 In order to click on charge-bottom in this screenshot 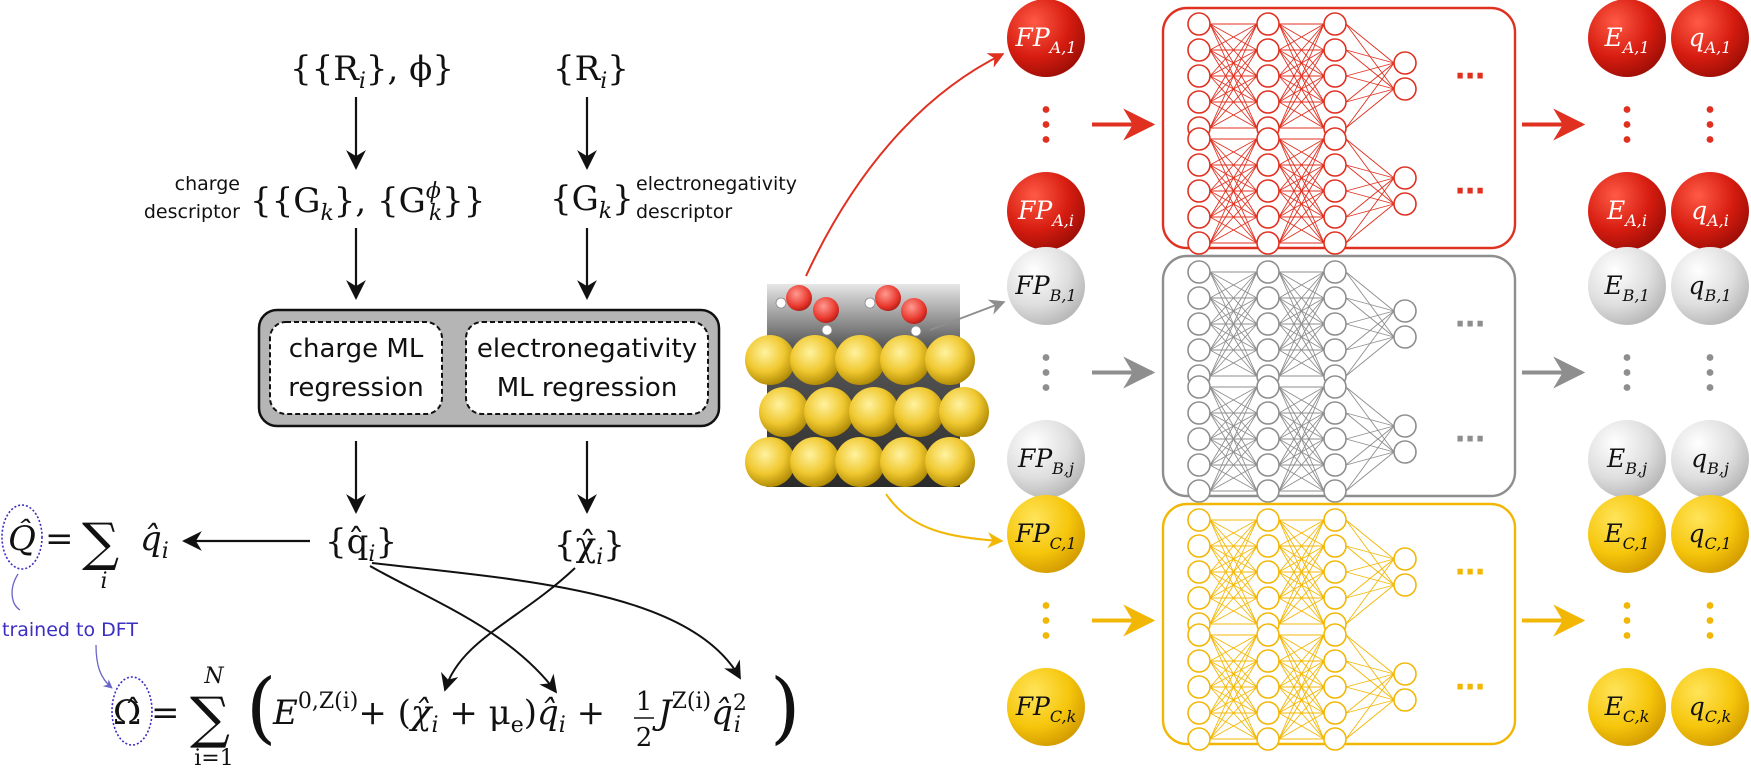, I will do `click(1710, 211)`.